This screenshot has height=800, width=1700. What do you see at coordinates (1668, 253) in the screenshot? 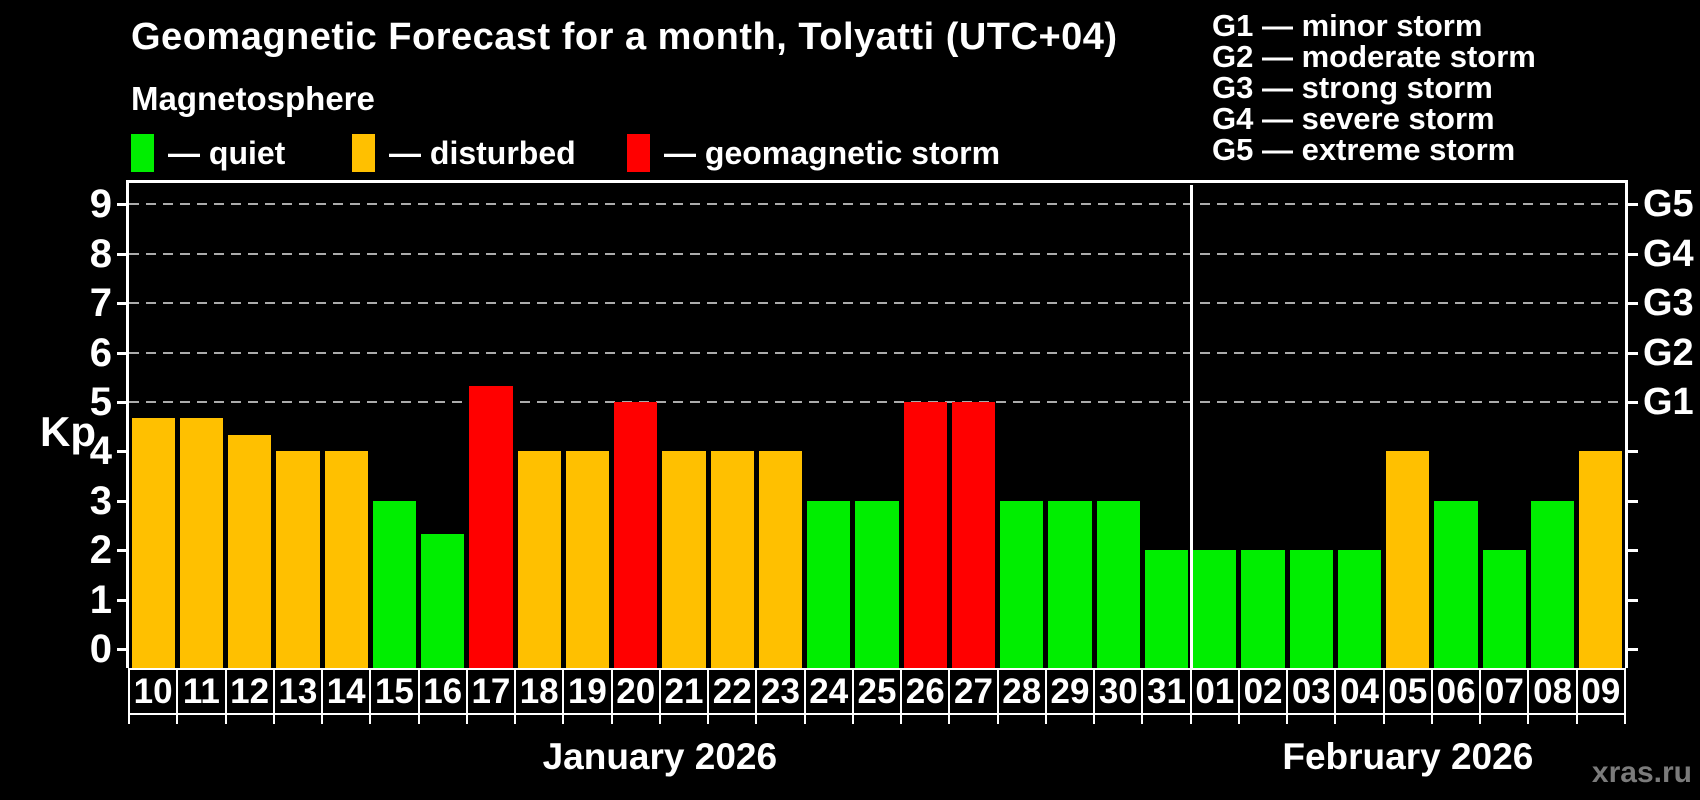
I see `right-axis-label-G4: G4` at bounding box center [1668, 253].